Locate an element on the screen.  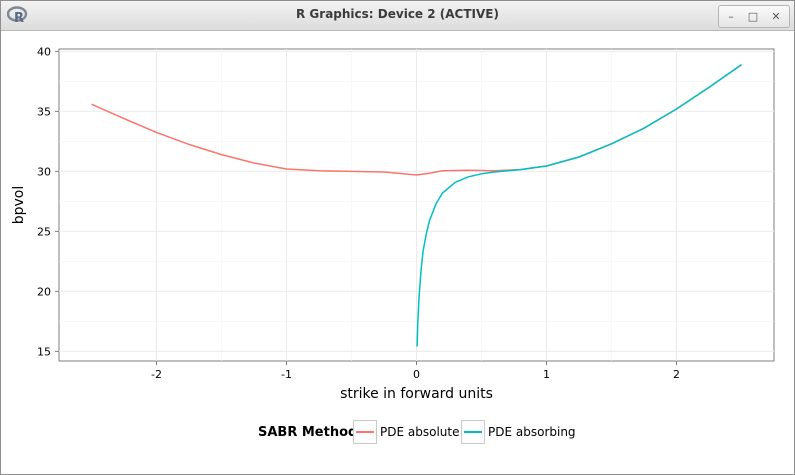
r-logo-icon: R is located at coordinates (17, 15).